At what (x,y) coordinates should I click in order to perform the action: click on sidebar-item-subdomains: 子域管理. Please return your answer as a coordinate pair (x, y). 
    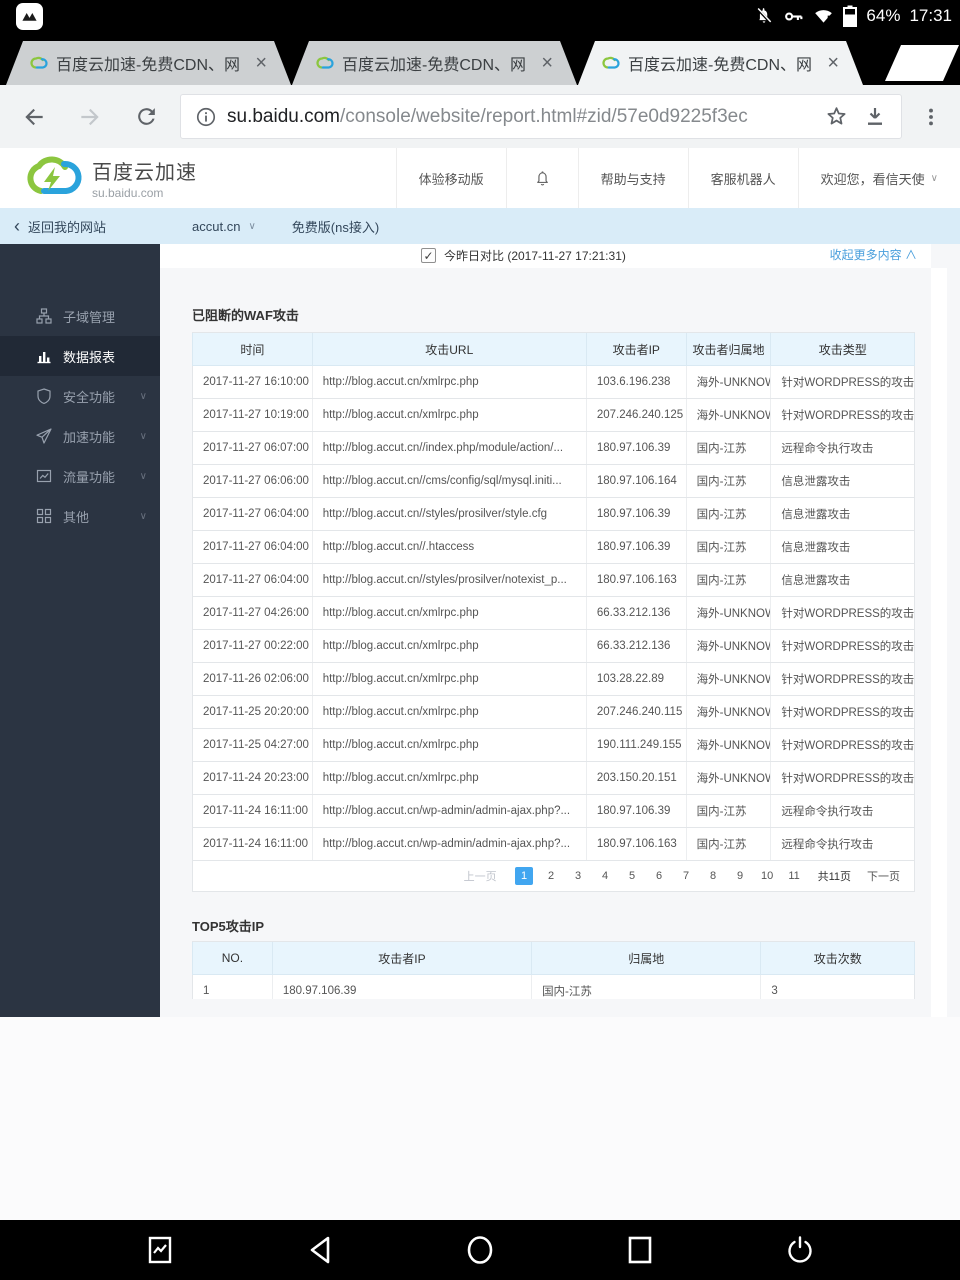
    Looking at the image, I should click on (80, 316).